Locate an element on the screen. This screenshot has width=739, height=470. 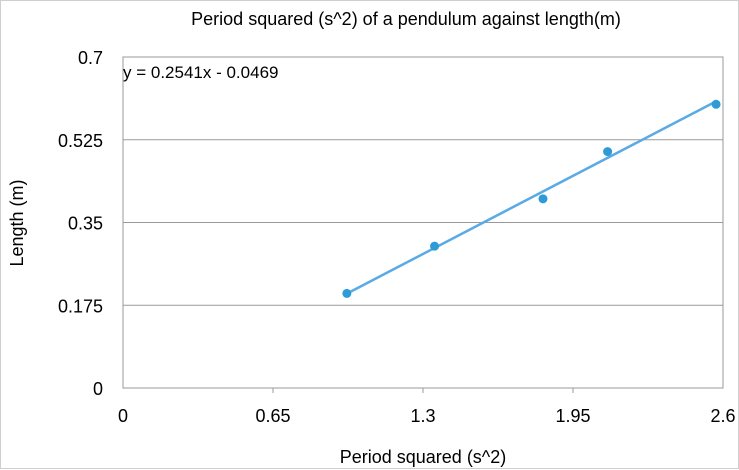
x-tick-labels: 0 0.65 1.3 1.95 2.6 is located at coordinates (427, 416).